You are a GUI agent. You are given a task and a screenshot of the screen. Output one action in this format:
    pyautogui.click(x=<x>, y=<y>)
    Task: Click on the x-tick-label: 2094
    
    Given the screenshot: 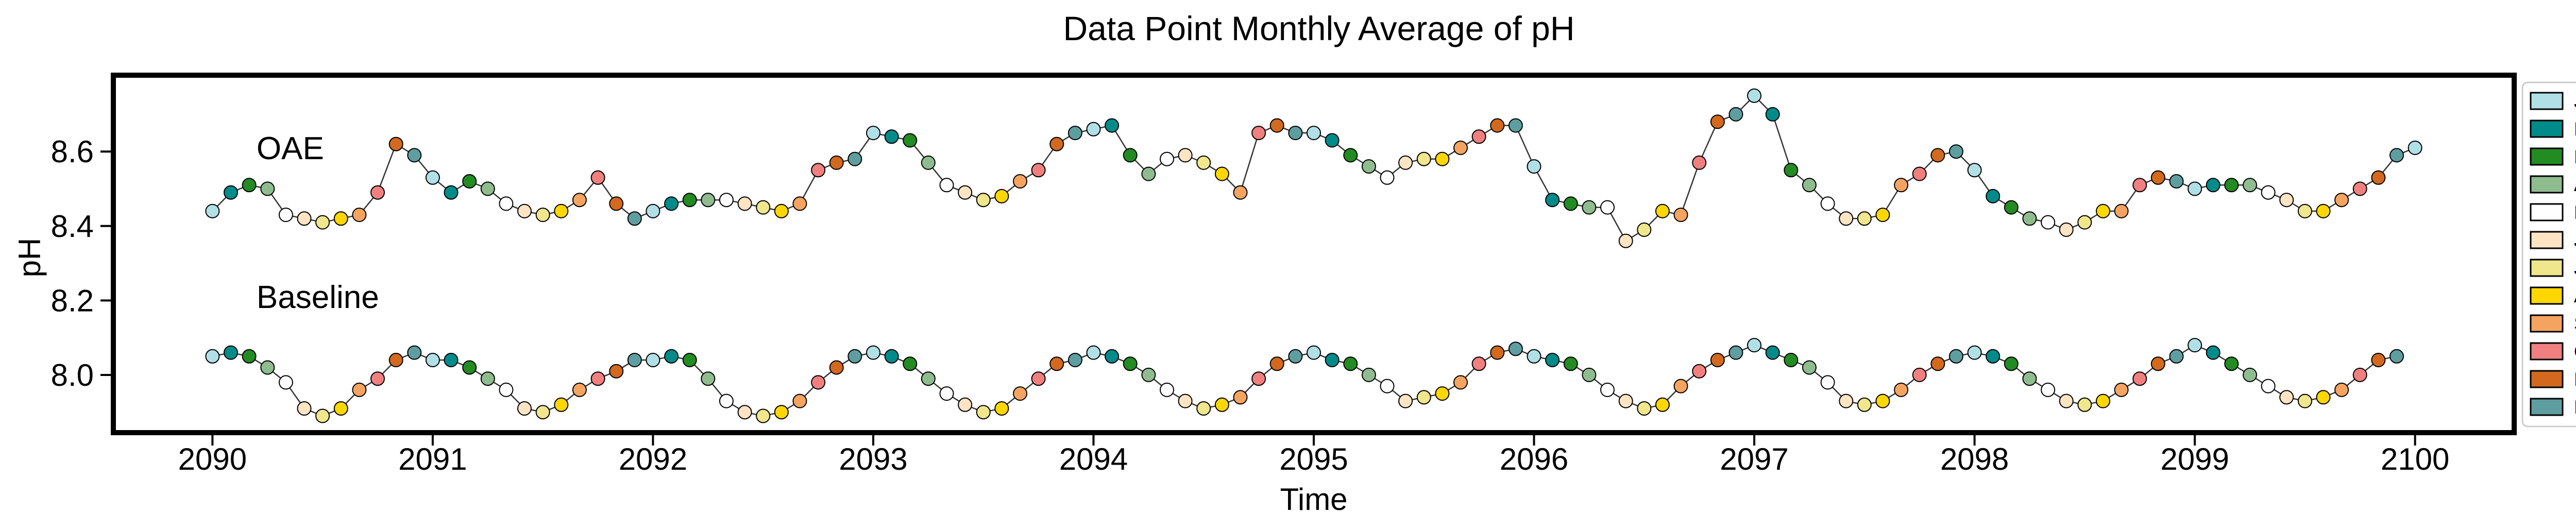 What is the action you would take?
    pyautogui.click(x=1093, y=459)
    